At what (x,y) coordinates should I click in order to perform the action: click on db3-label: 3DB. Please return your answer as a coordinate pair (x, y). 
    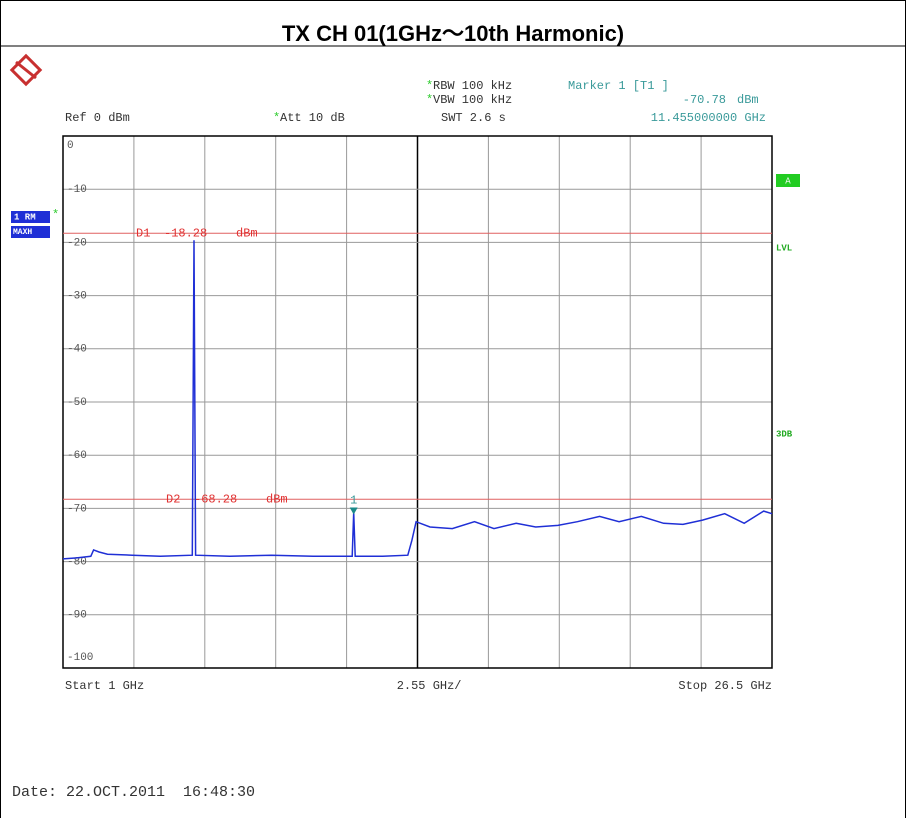
    Looking at the image, I should click on (784, 434).